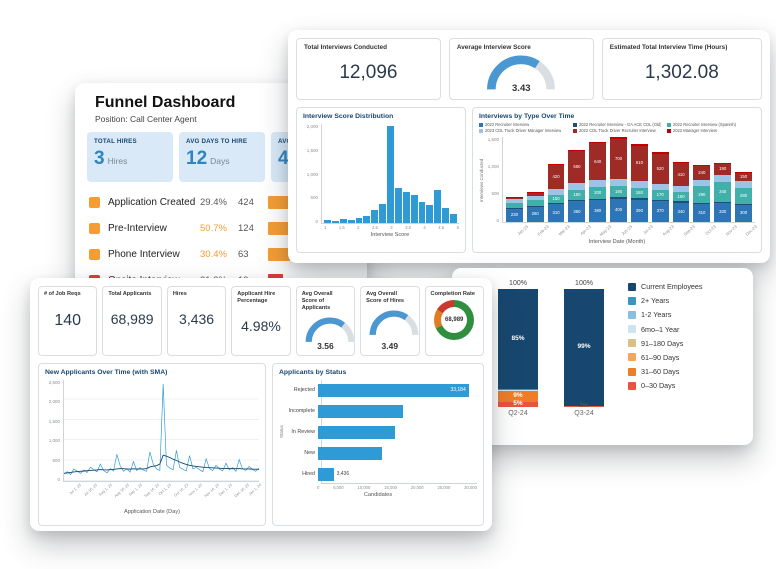  What do you see at coordinates (655, 301) in the screenshot?
I see `legend-label: 2+ Years` at bounding box center [655, 301].